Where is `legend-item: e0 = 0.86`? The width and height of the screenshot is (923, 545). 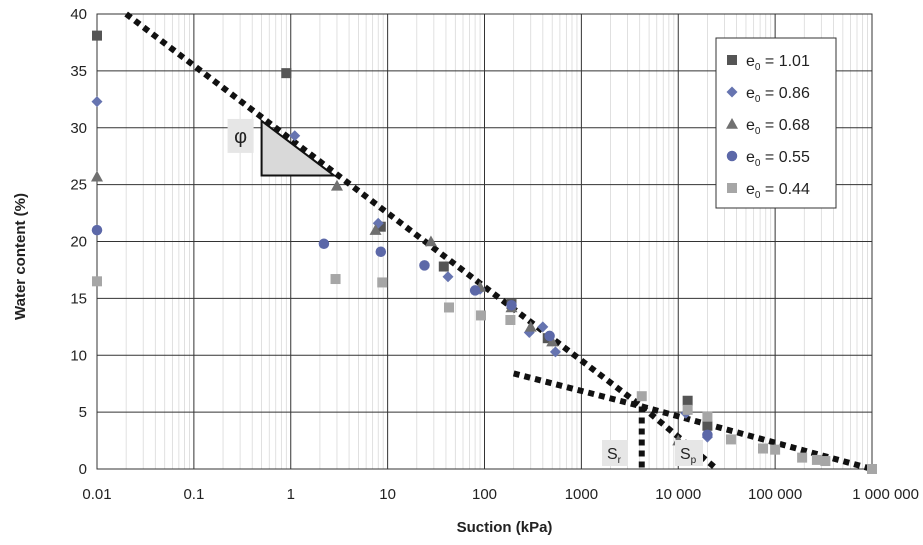 legend-item: e0 = 0.86 is located at coordinates (768, 95).